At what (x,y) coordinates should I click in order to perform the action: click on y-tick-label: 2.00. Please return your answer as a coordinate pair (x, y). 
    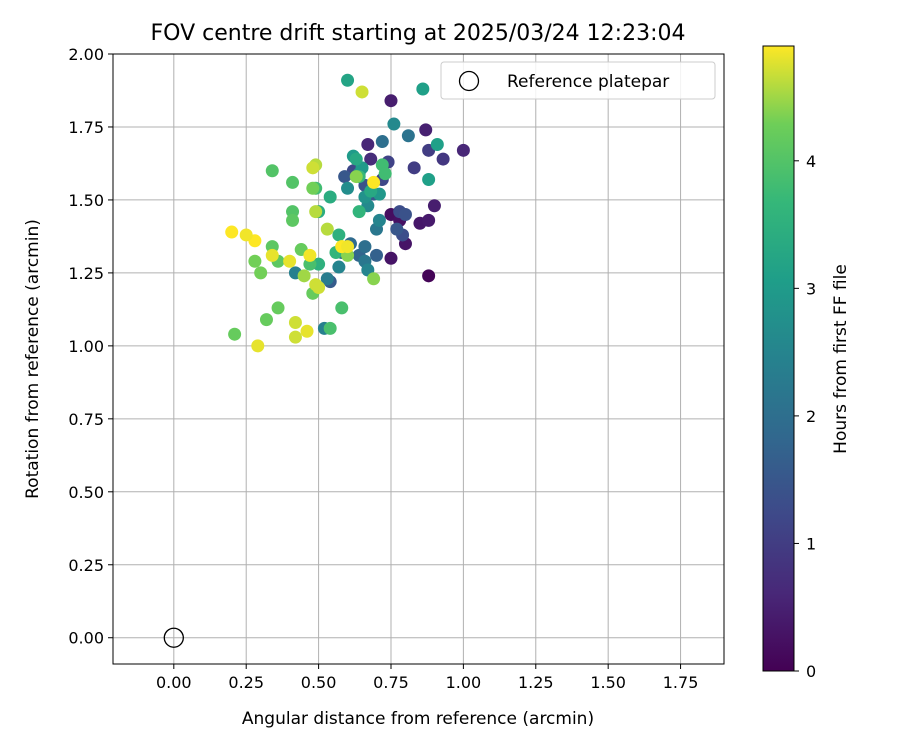
    Looking at the image, I should click on (86, 54).